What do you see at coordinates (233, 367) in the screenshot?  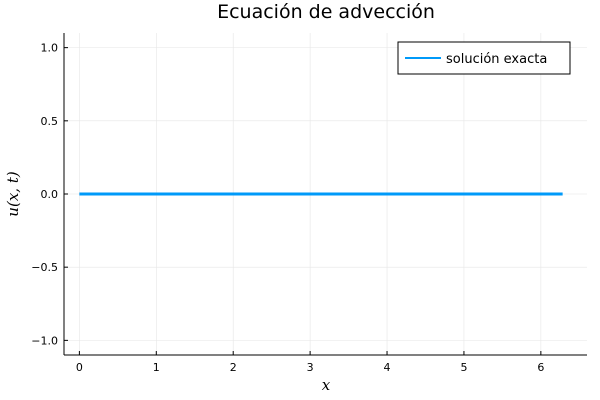 I see `x-tick-label-2: 2` at bounding box center [233, 367].